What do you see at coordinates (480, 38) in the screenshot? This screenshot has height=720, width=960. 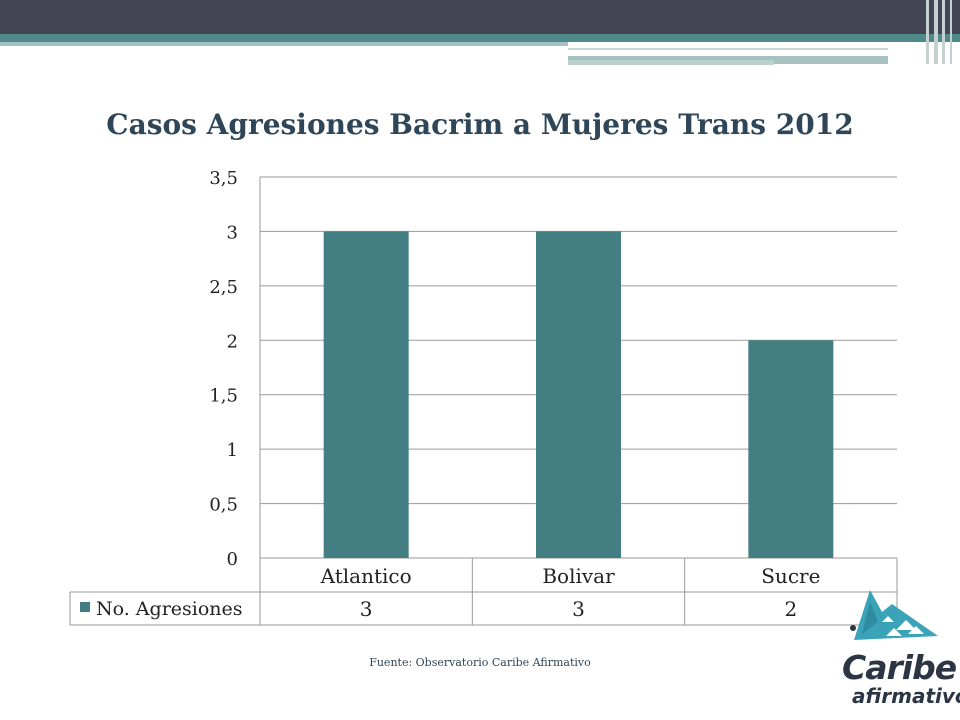 I see `header-accent-stripe` at bounding box center [480, 38].